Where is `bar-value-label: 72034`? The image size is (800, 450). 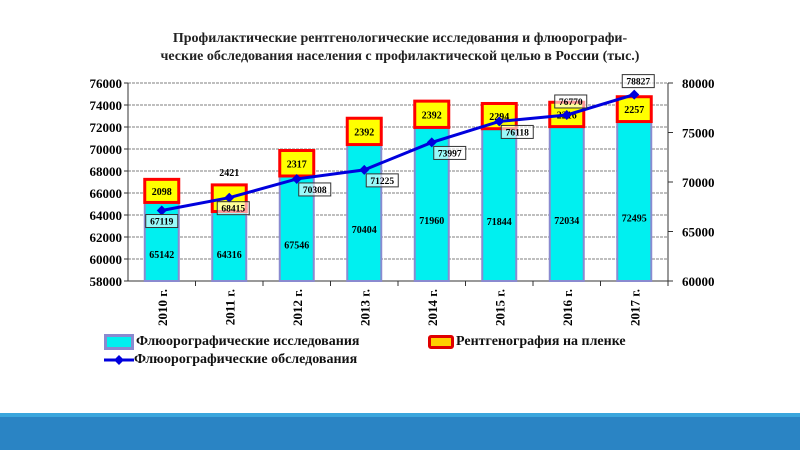 bar-value-label: 72034 is located at coordinates (566, 221).